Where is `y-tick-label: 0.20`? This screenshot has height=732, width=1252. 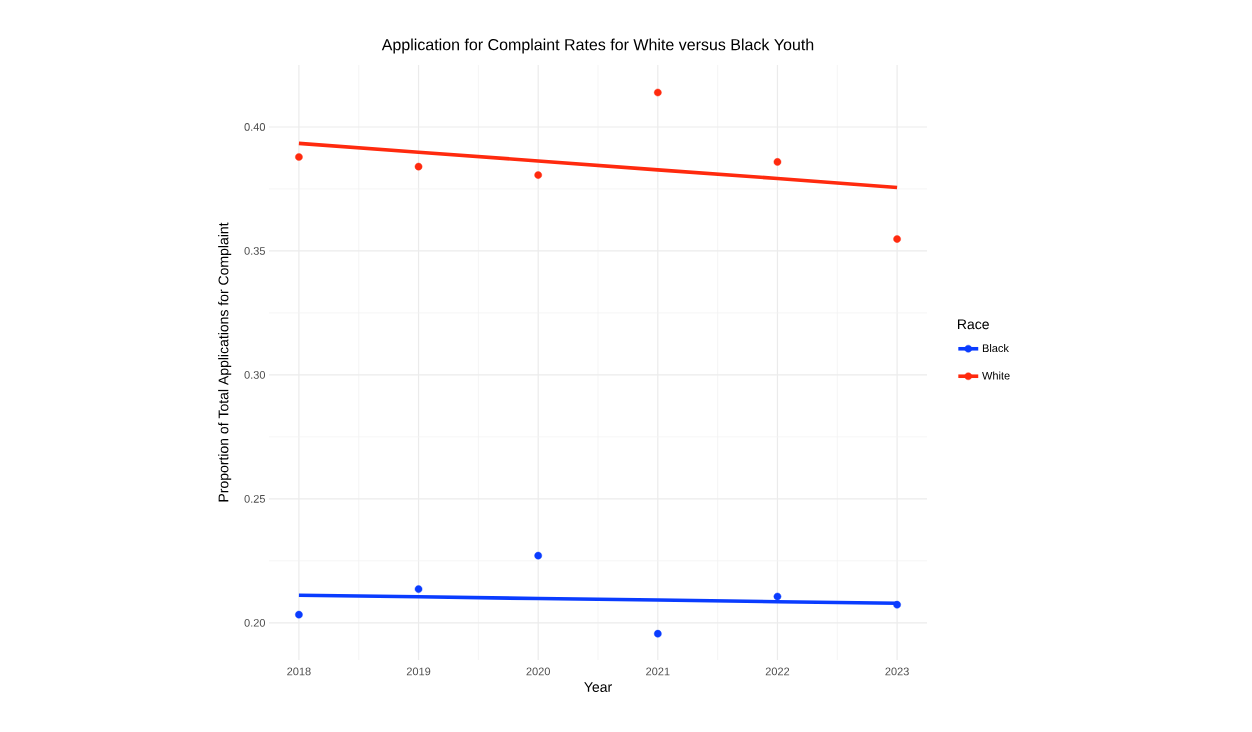
y-tick-label: 0.20 is located at coordinates (255, 622).